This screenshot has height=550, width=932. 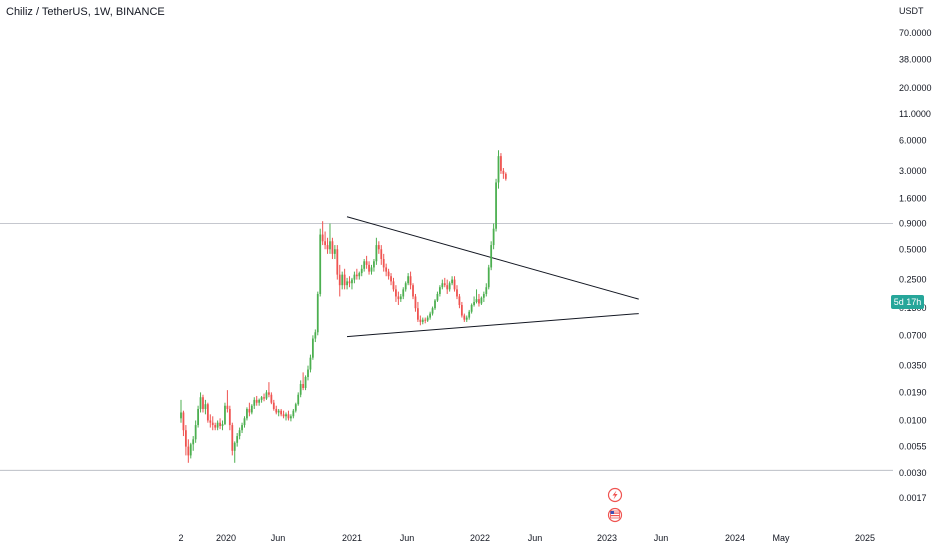 I want to click on flag-icon, so click(x=615, y=515).